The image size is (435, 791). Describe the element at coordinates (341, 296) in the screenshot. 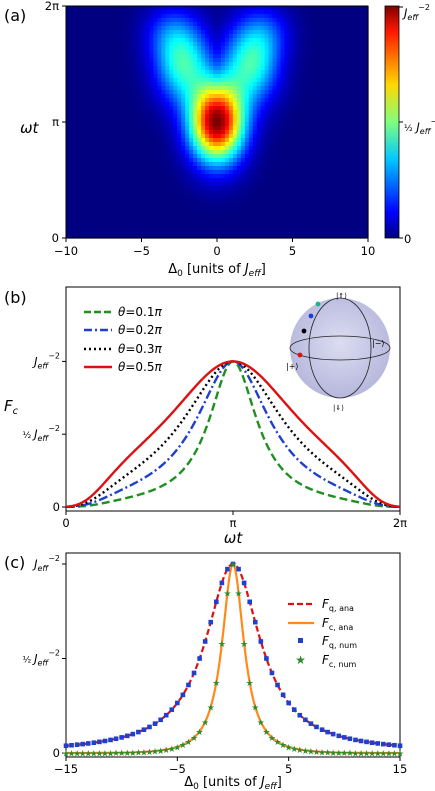

I see `bloch-label-up: |⇑⟩` at that location.